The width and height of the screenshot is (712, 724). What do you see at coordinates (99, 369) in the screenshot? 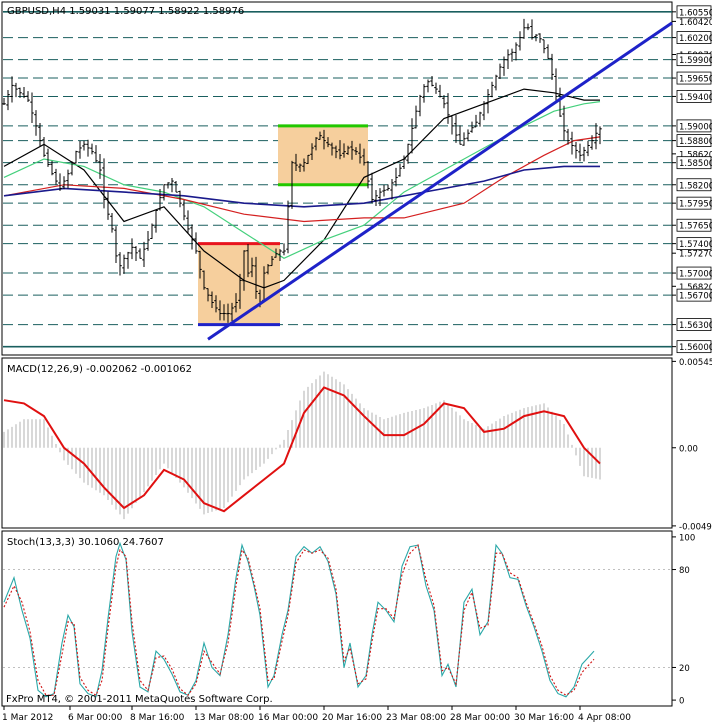
I see `macd-header: MACD(12,26,9) -0.002062 -0.001062` at bounding box center [99, 369].